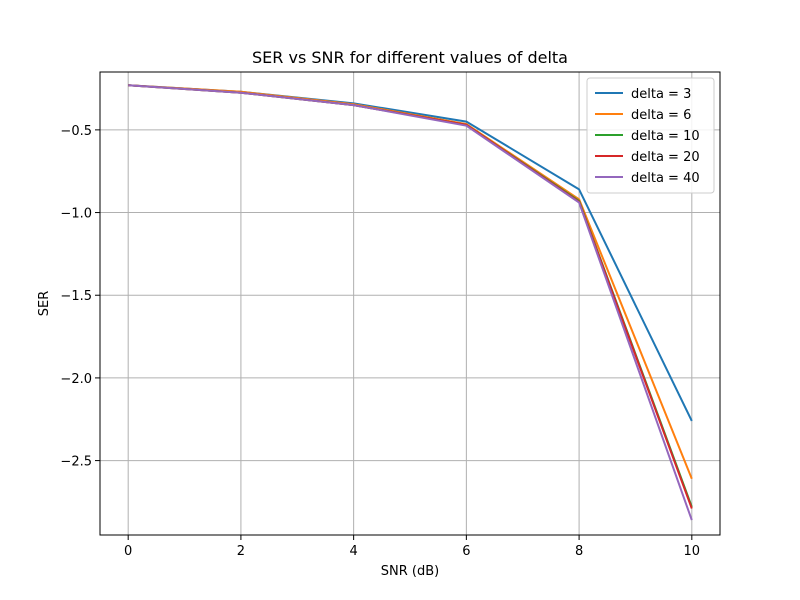 This screenshot has height=600, width=800. I want to click on y-tick-label: −0.5, so click(76, 131).